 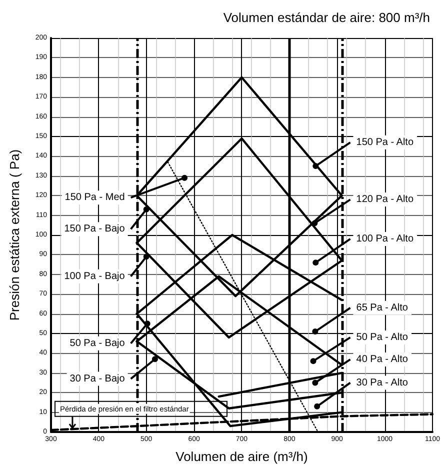 What do you see at coordinates (382, 382) in the screenshot?
I see `annotation: 30 Pa - Alto` at bounding box center [382, 382].